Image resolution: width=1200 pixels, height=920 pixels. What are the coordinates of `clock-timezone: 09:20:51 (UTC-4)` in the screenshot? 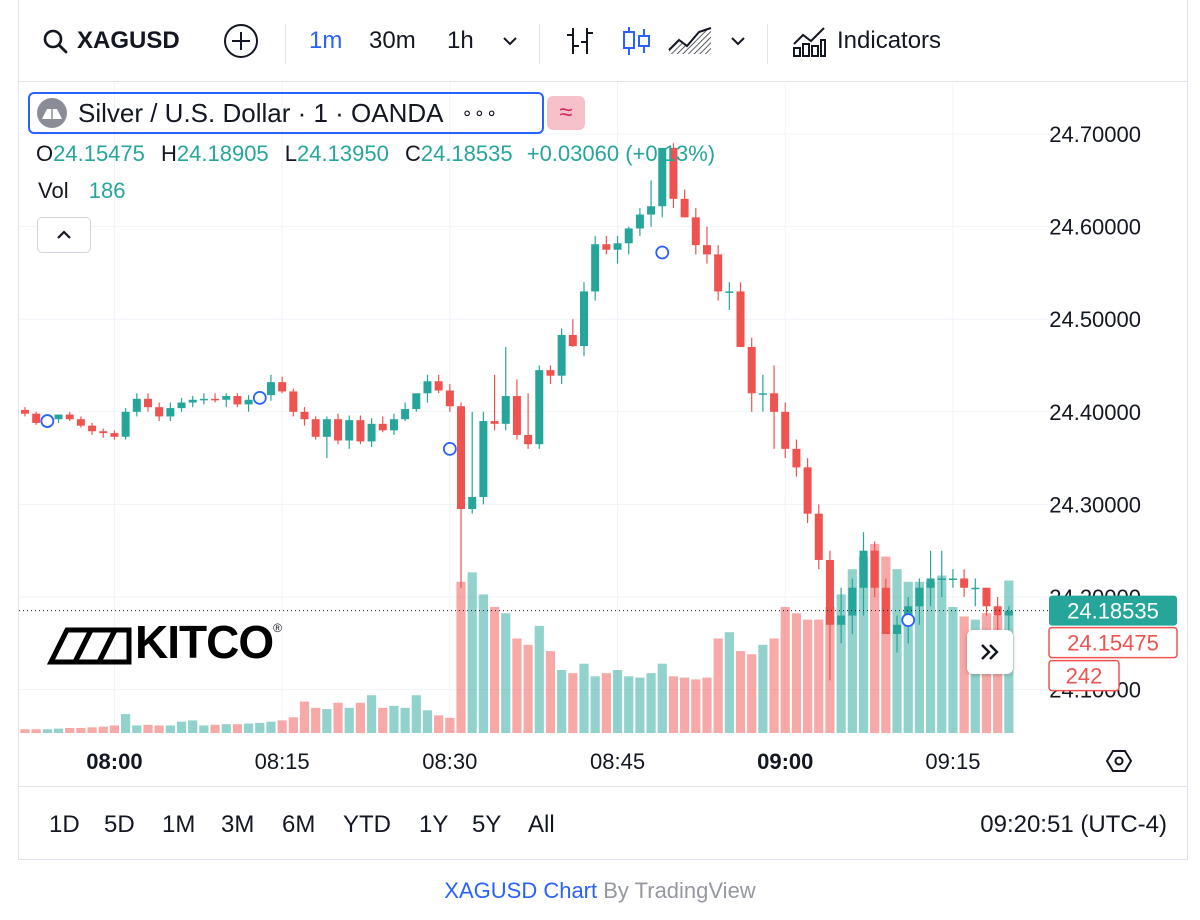 It's located at (1073, 824).